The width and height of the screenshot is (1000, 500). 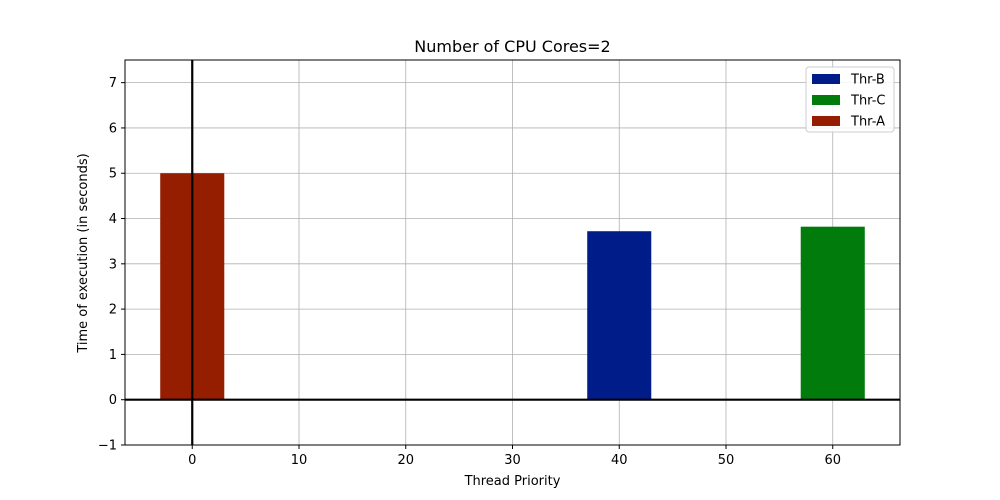 I want to click on legend-label-thr-a: Thr-A, so click(x=867, y=122).